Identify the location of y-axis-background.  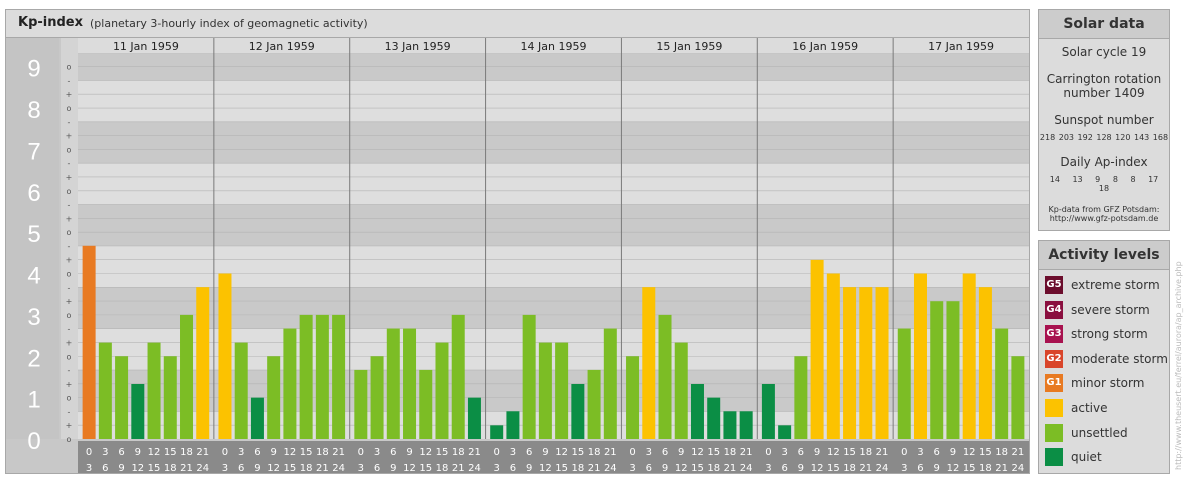
(32, 238).